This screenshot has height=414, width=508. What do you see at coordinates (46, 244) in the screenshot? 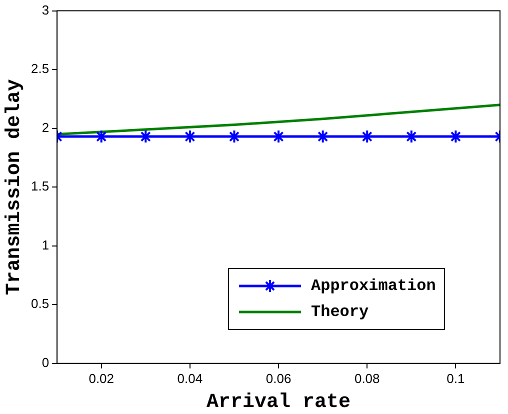
I see `y-tick-label: 1` at bounding box center [46, 244].